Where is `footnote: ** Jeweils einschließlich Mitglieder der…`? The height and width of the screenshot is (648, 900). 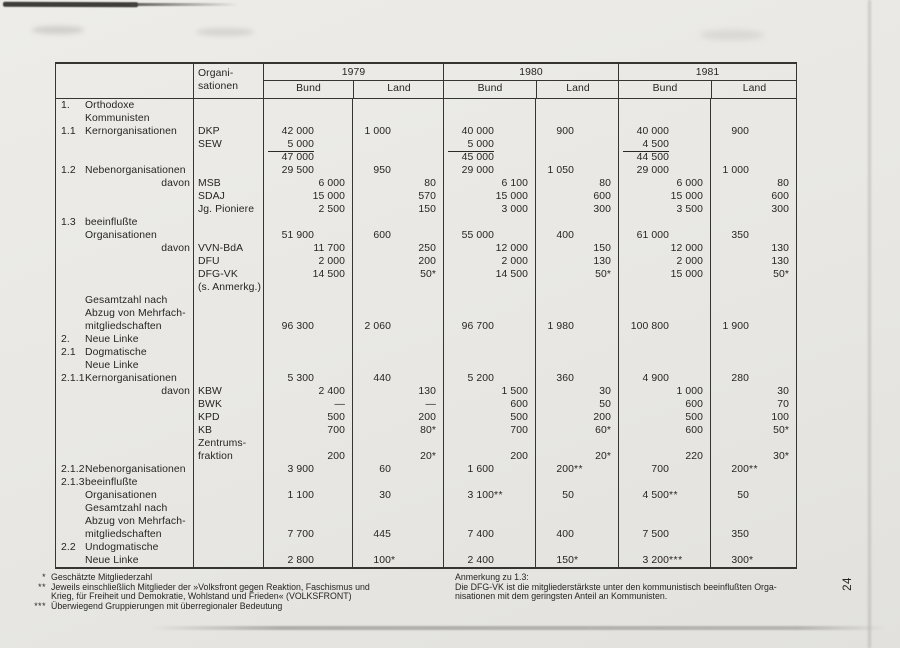
footnote: ** Jeweils einschließlich Mitglieder der… is located at coordinates (200, 592).